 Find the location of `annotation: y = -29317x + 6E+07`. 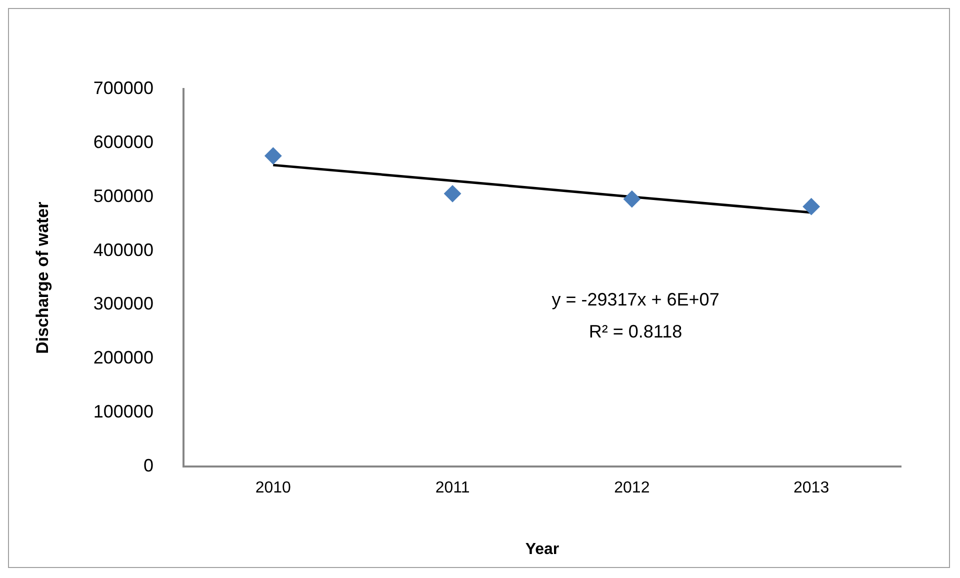

annotation: y = -29317x + 6E+07 is located at coordinates (636, 299).